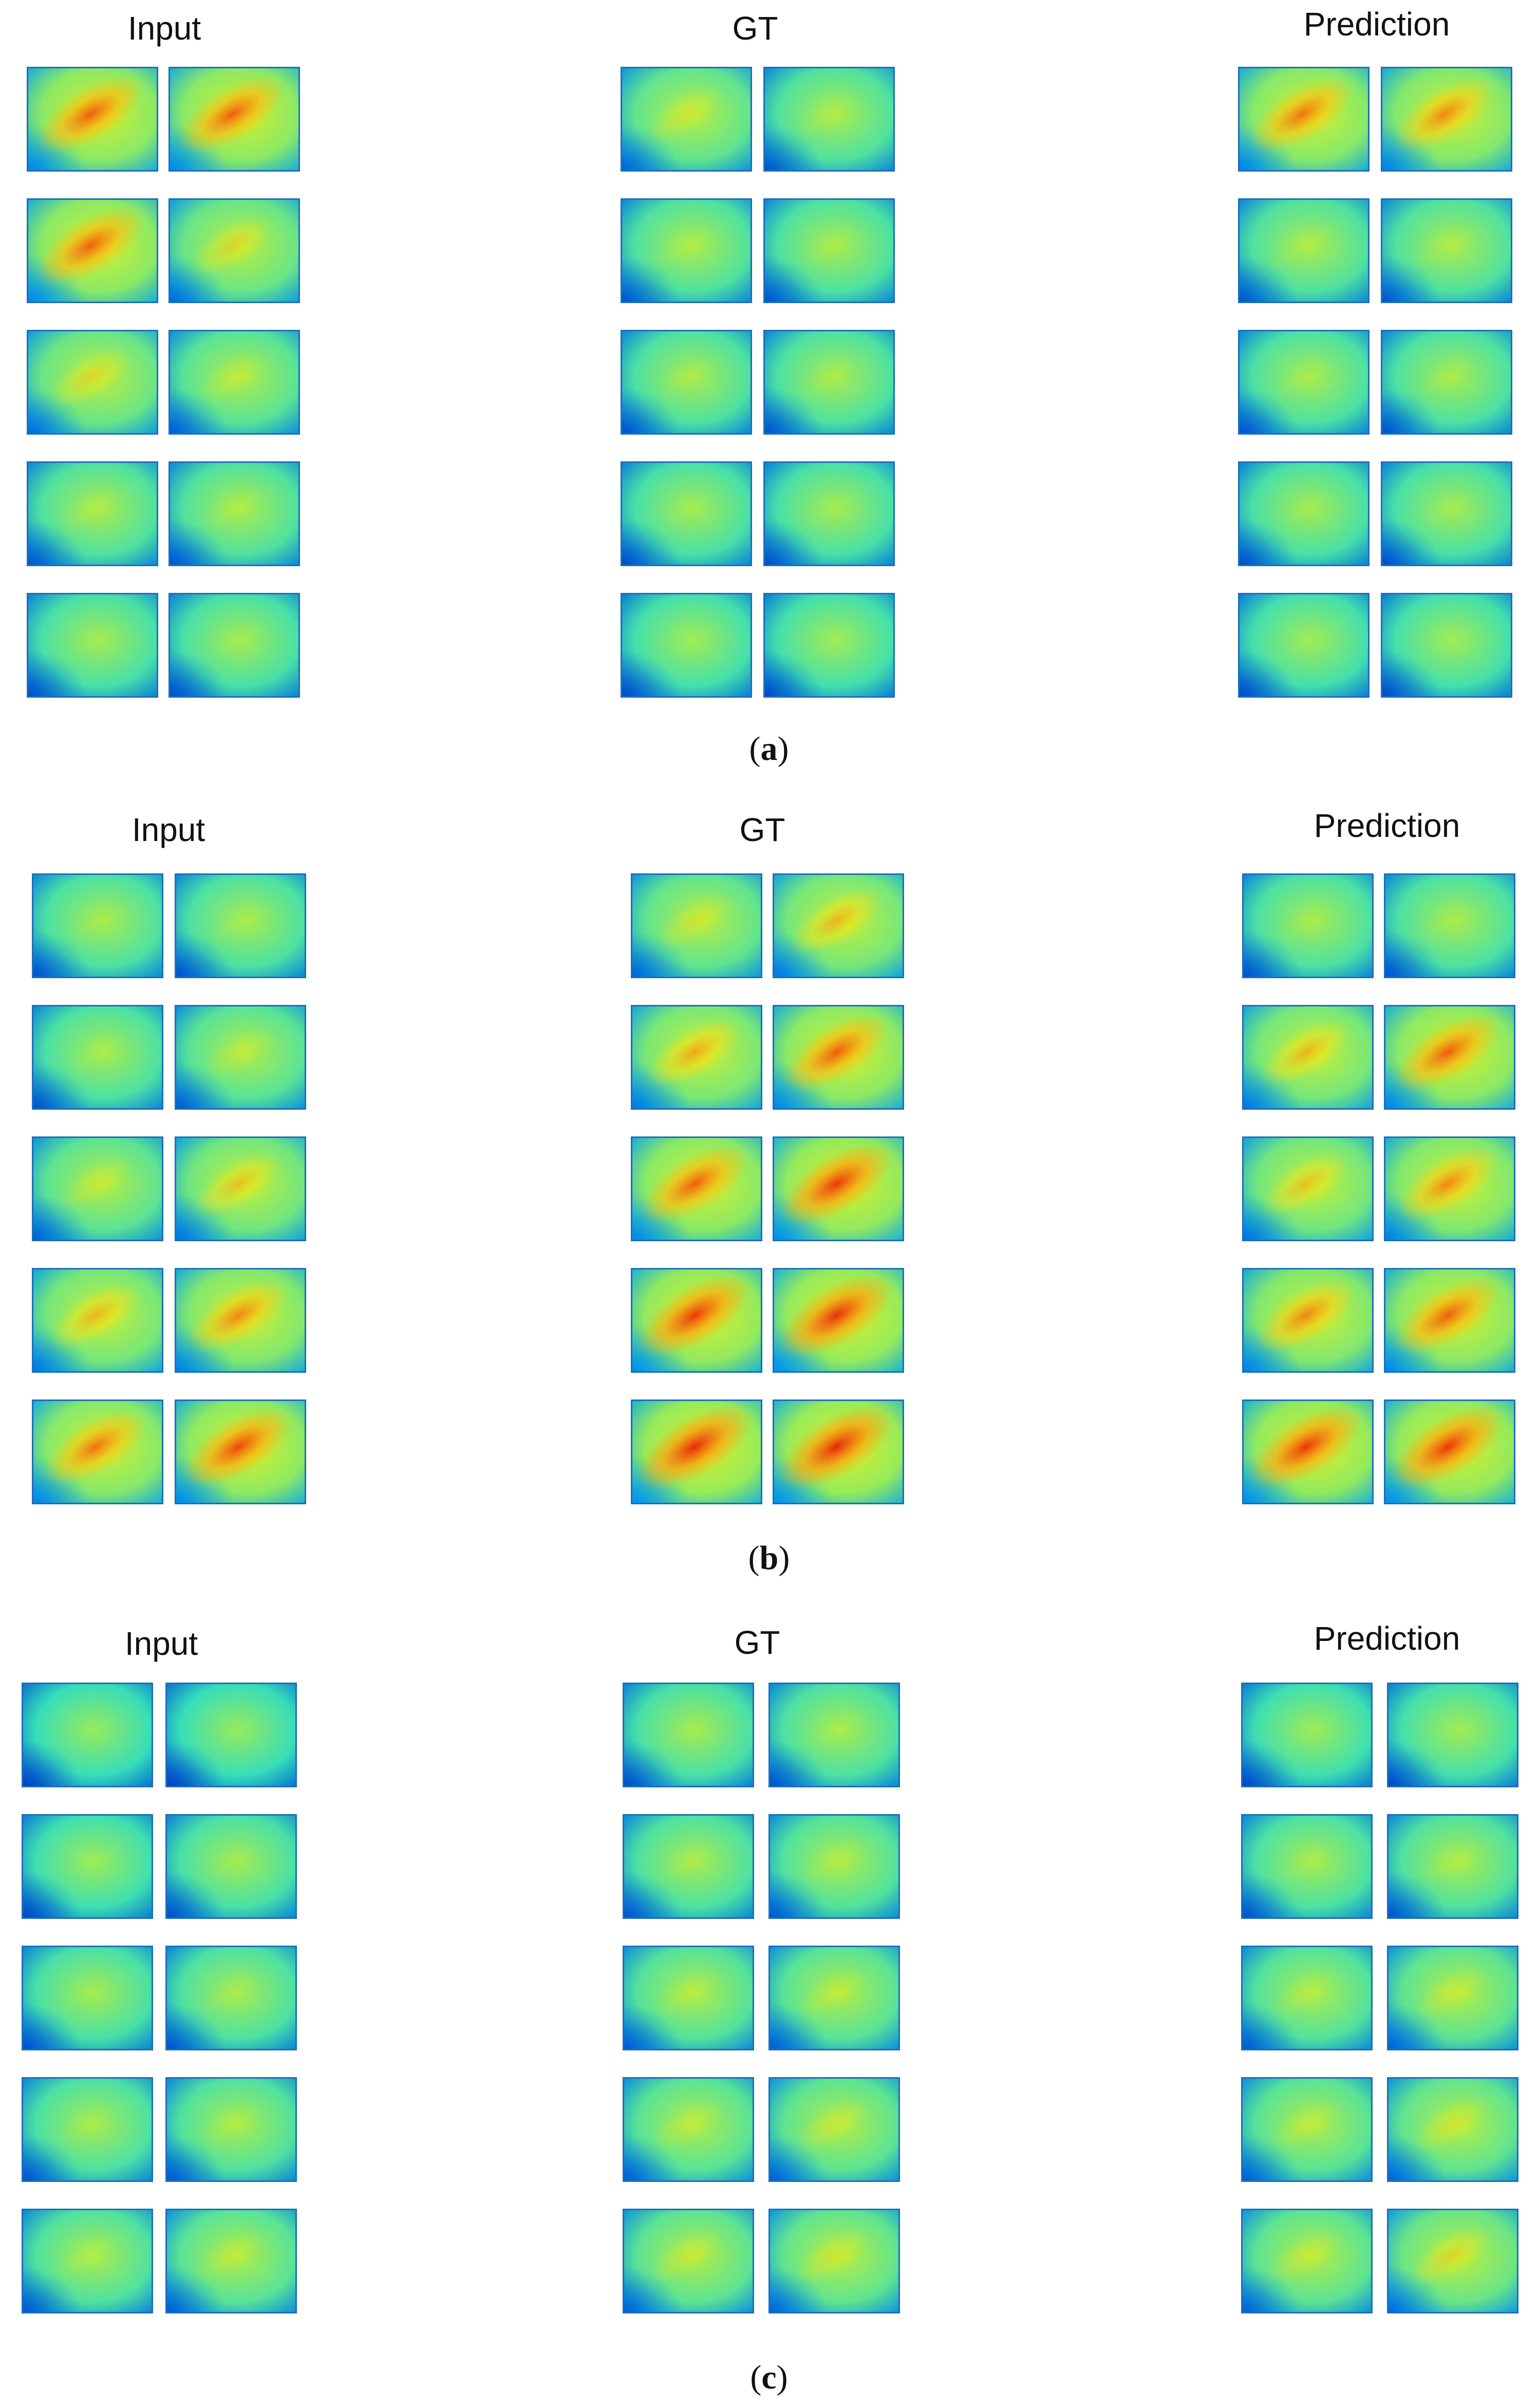  I want to click on panel-caption-a: (a), so click(769, 749).